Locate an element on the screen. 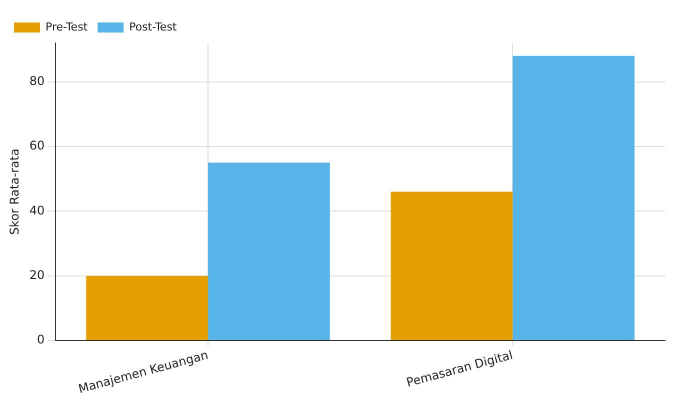 The image size is (677, 400). y-tick-label: 60 is located at coordinates (37, 145).